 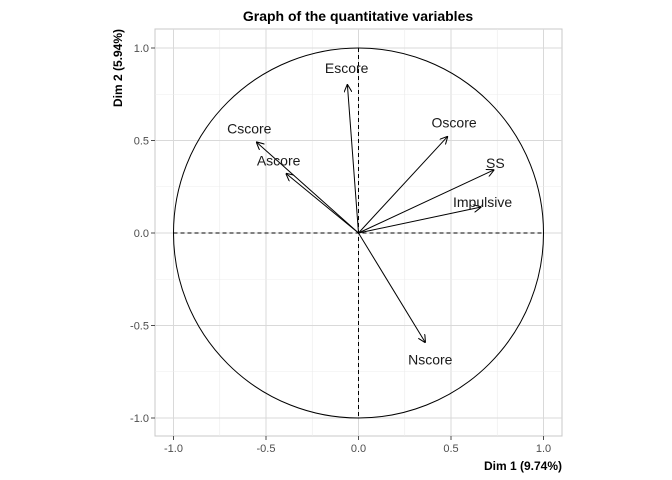 What do you see at coordinates (141, 142) in the screenshot?
I see `y-tick-label: 0.5` at bounding box center [141, 142].